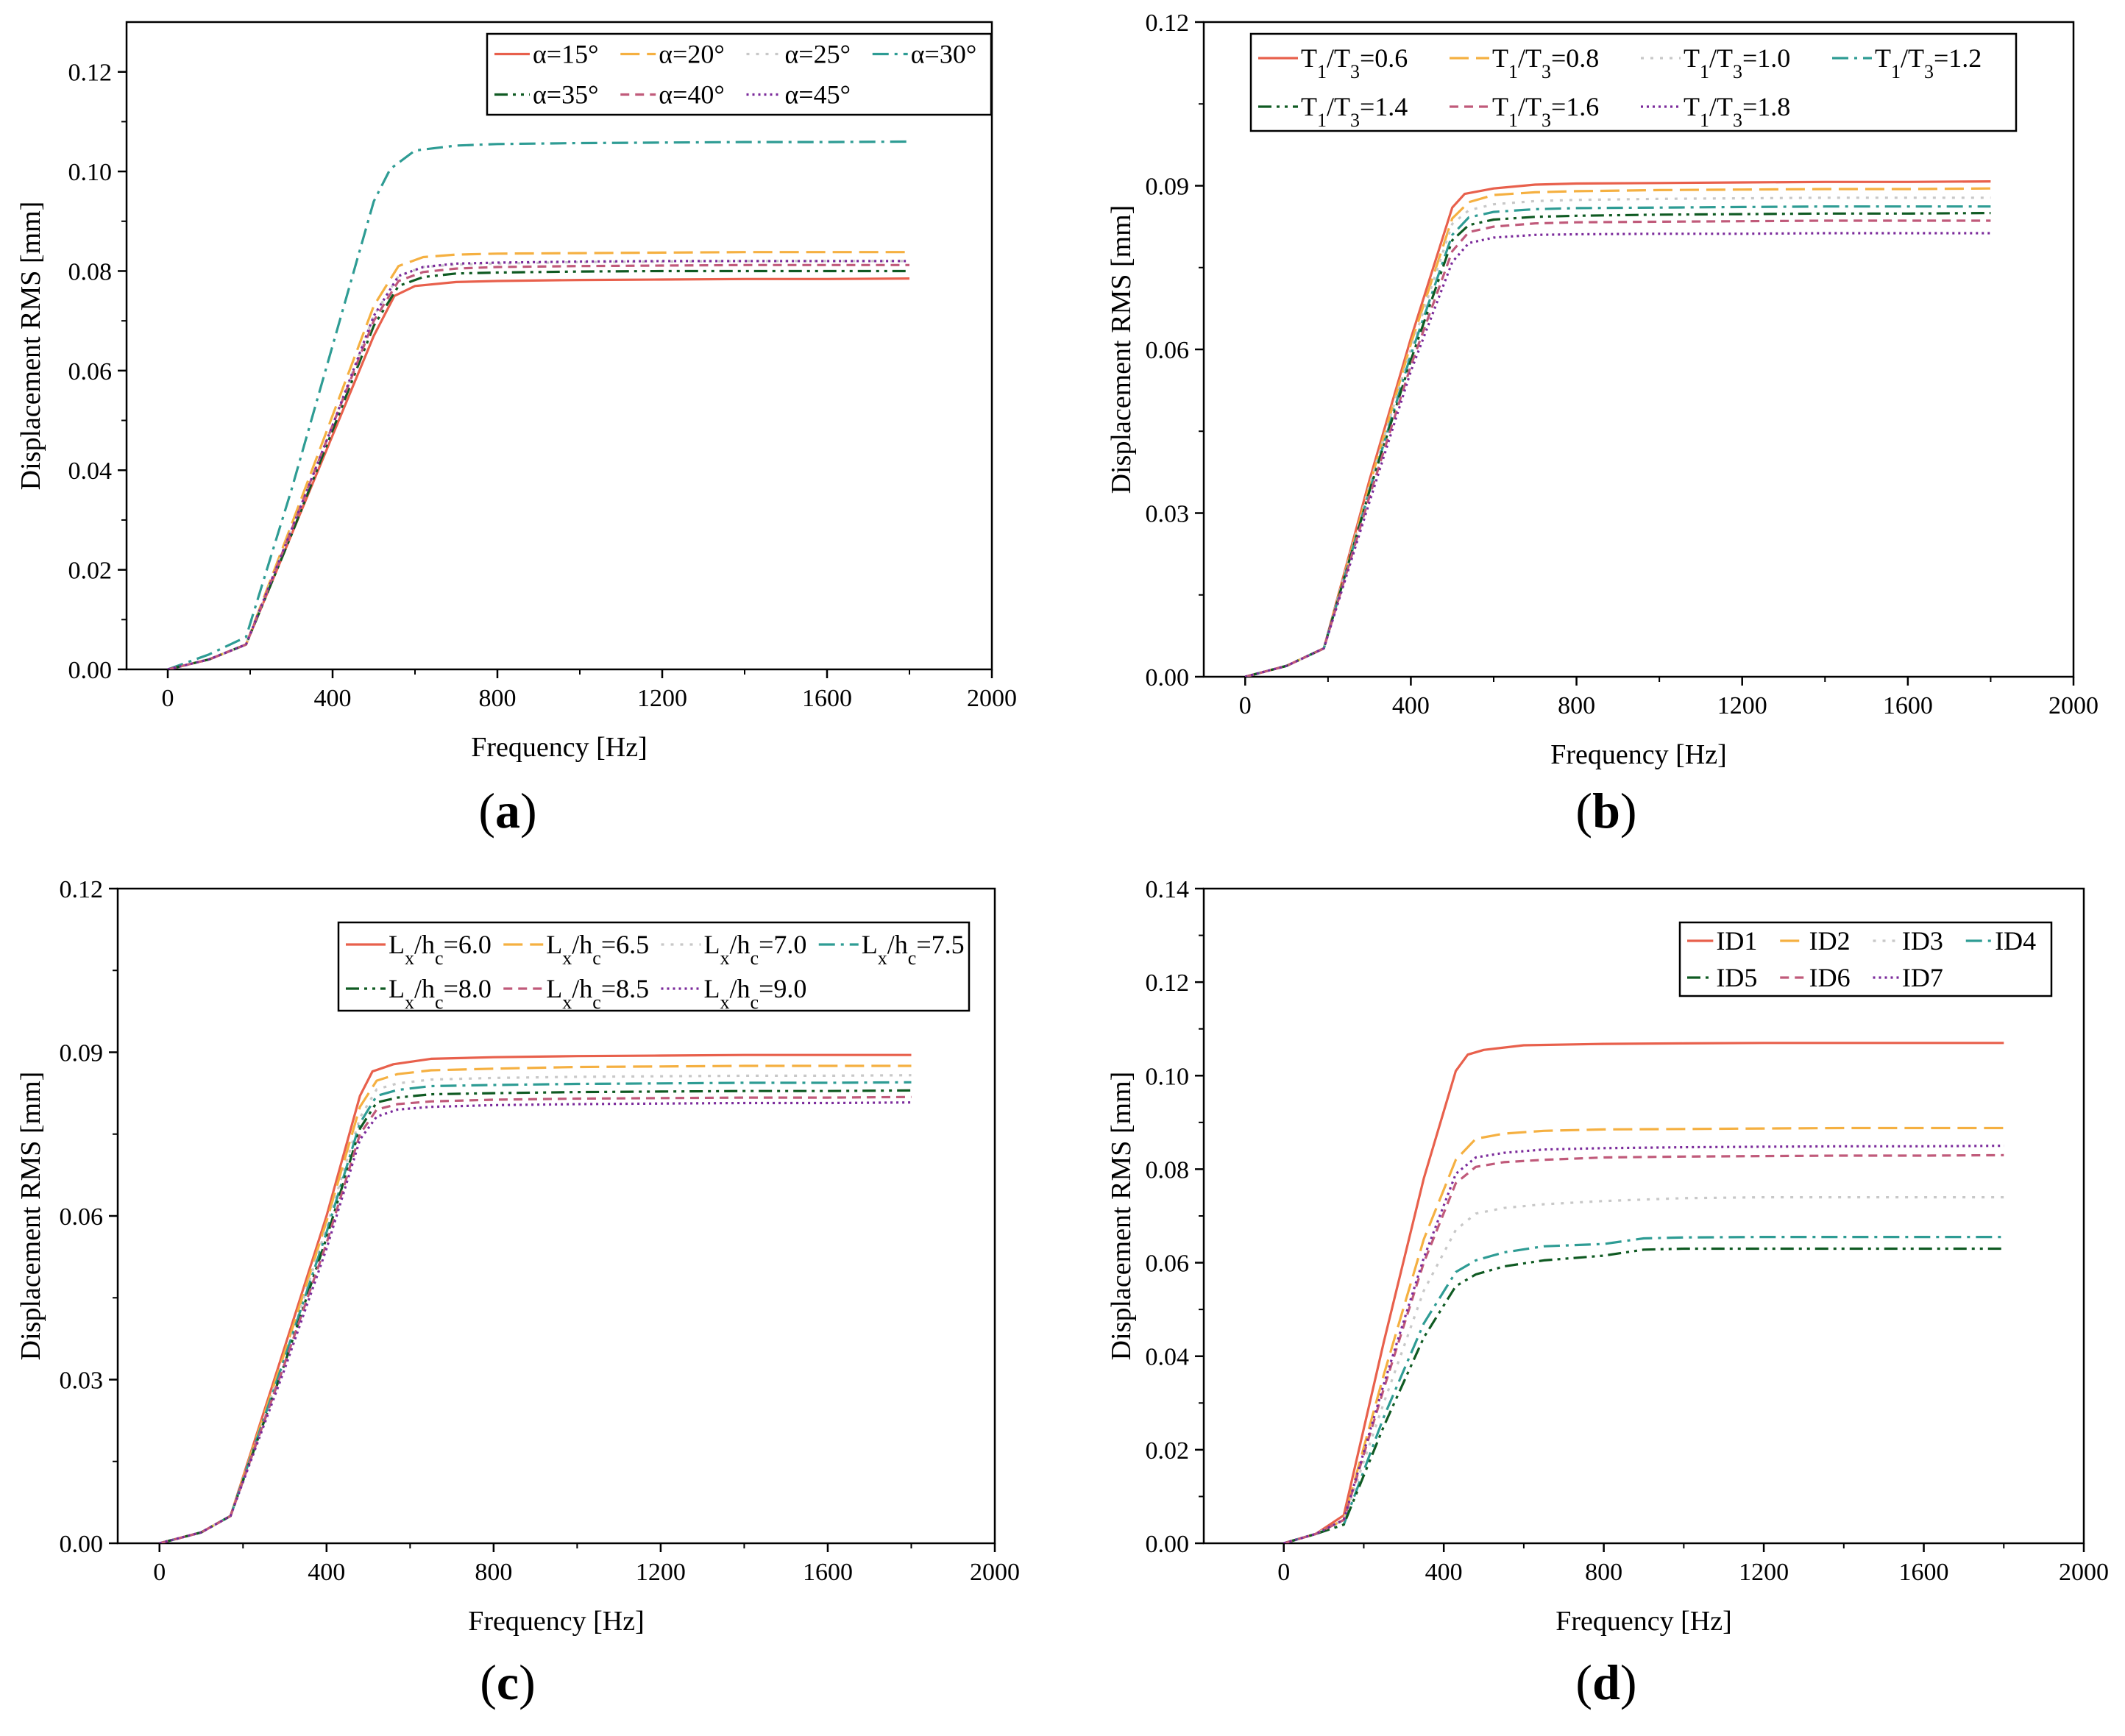  Describe the element at coordinates (1737, 62) in the screenshot. I see `legend-label: T1/T3=1.0` at that location.